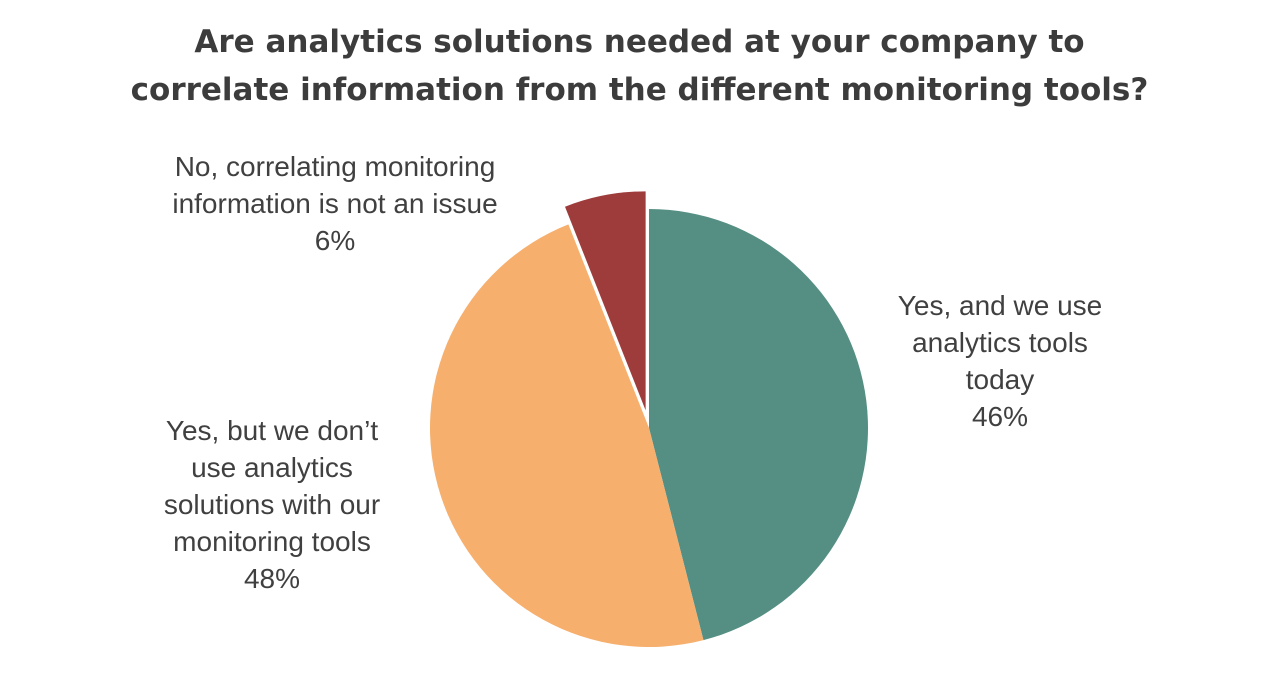 The image size is (1279, 679). Describe the element at coordinates (1000, 342) in the screenshot. I see `slice-label-line: analytics tools` at that location.